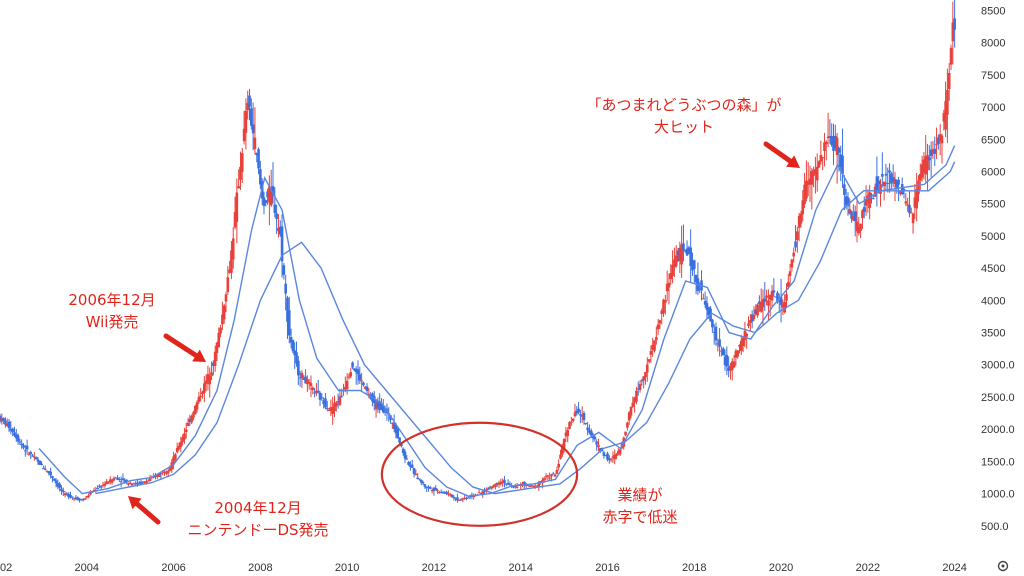 The width and height of the screenshot is (1024, 576). Describe the element at coordinates (993, 334) in the screenshot. I see `y-tick-label: 3500` at that location.